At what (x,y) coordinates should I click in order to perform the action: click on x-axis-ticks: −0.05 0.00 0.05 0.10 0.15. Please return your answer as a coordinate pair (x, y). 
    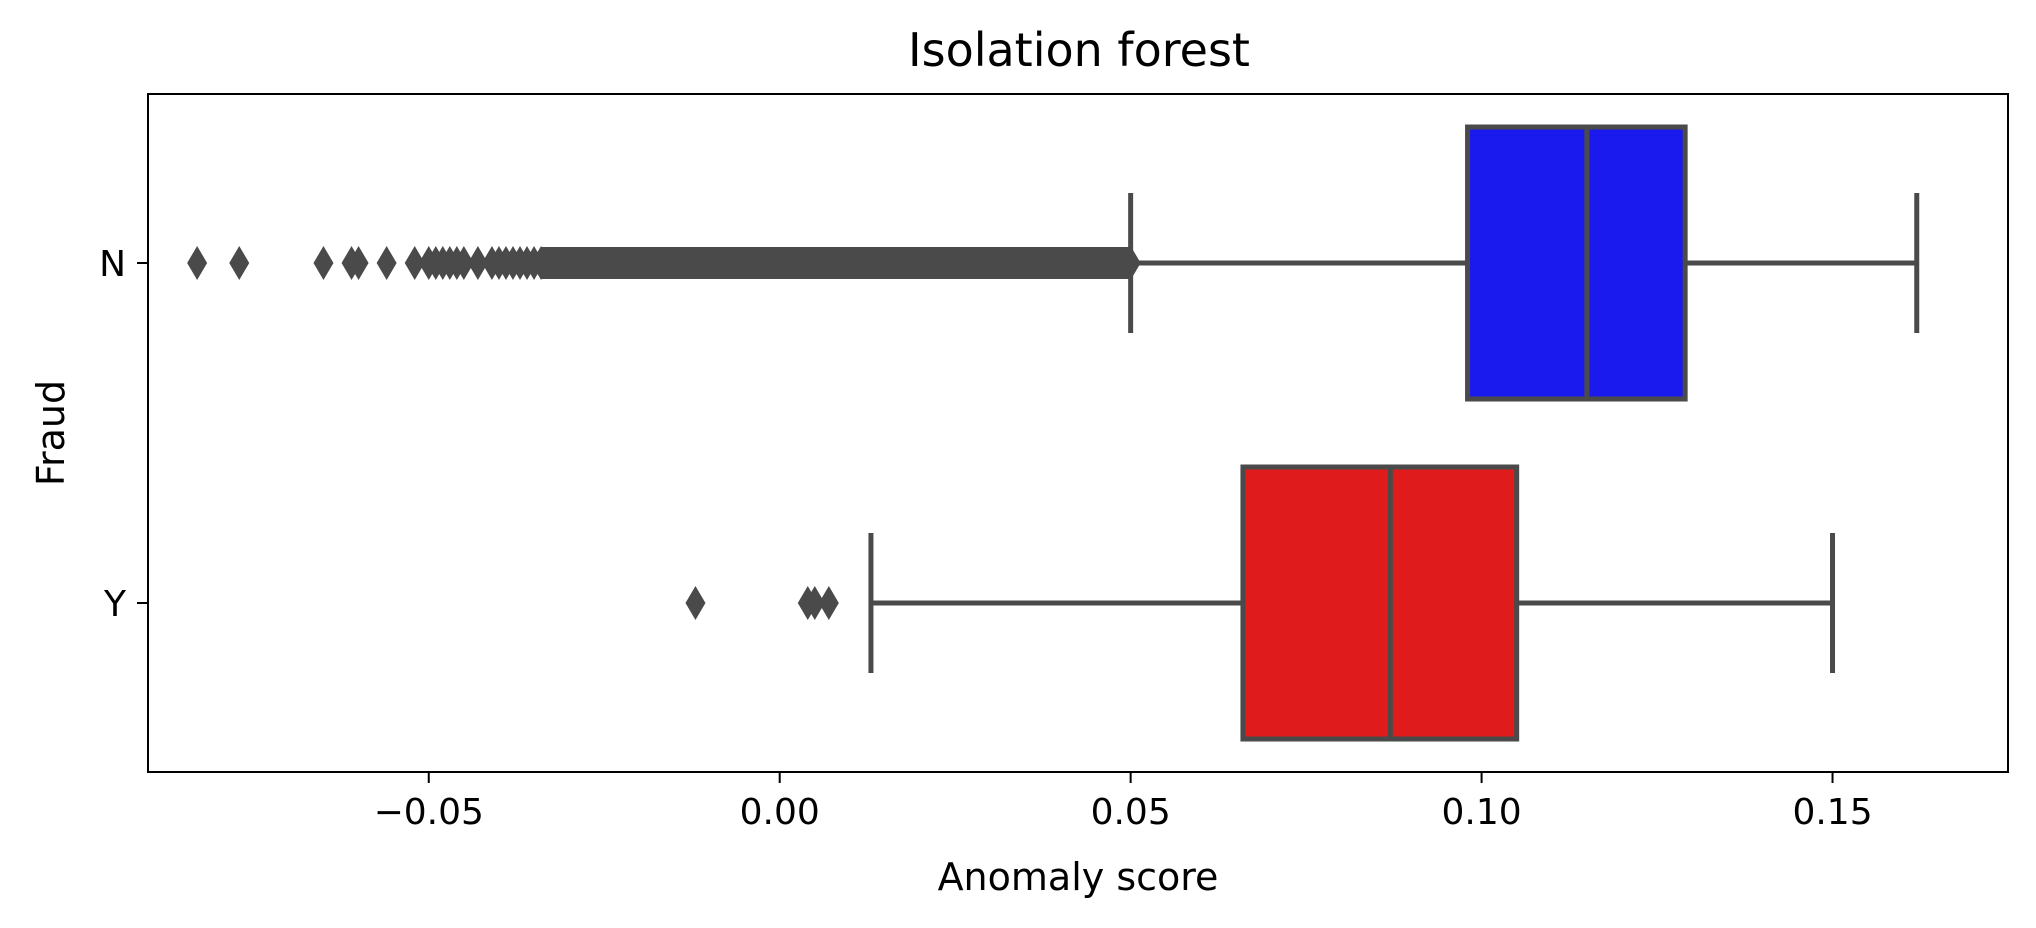
    Looking at the image, I should click on (1123, 802).